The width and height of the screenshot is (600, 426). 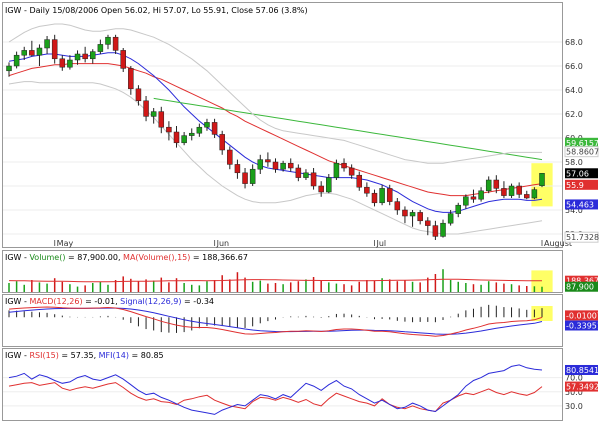 I want to click on mfi-line, so click(x=275, y=389).